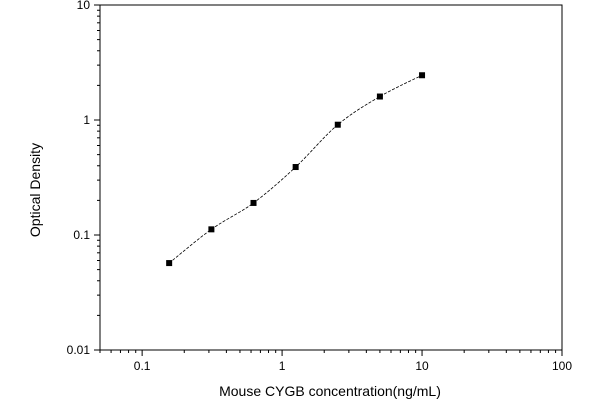 This screenshot has width=600, height=400. Describe the element at coordinates (86, 120) in the screenshot. I see `y-tick-label: 1` at that location.